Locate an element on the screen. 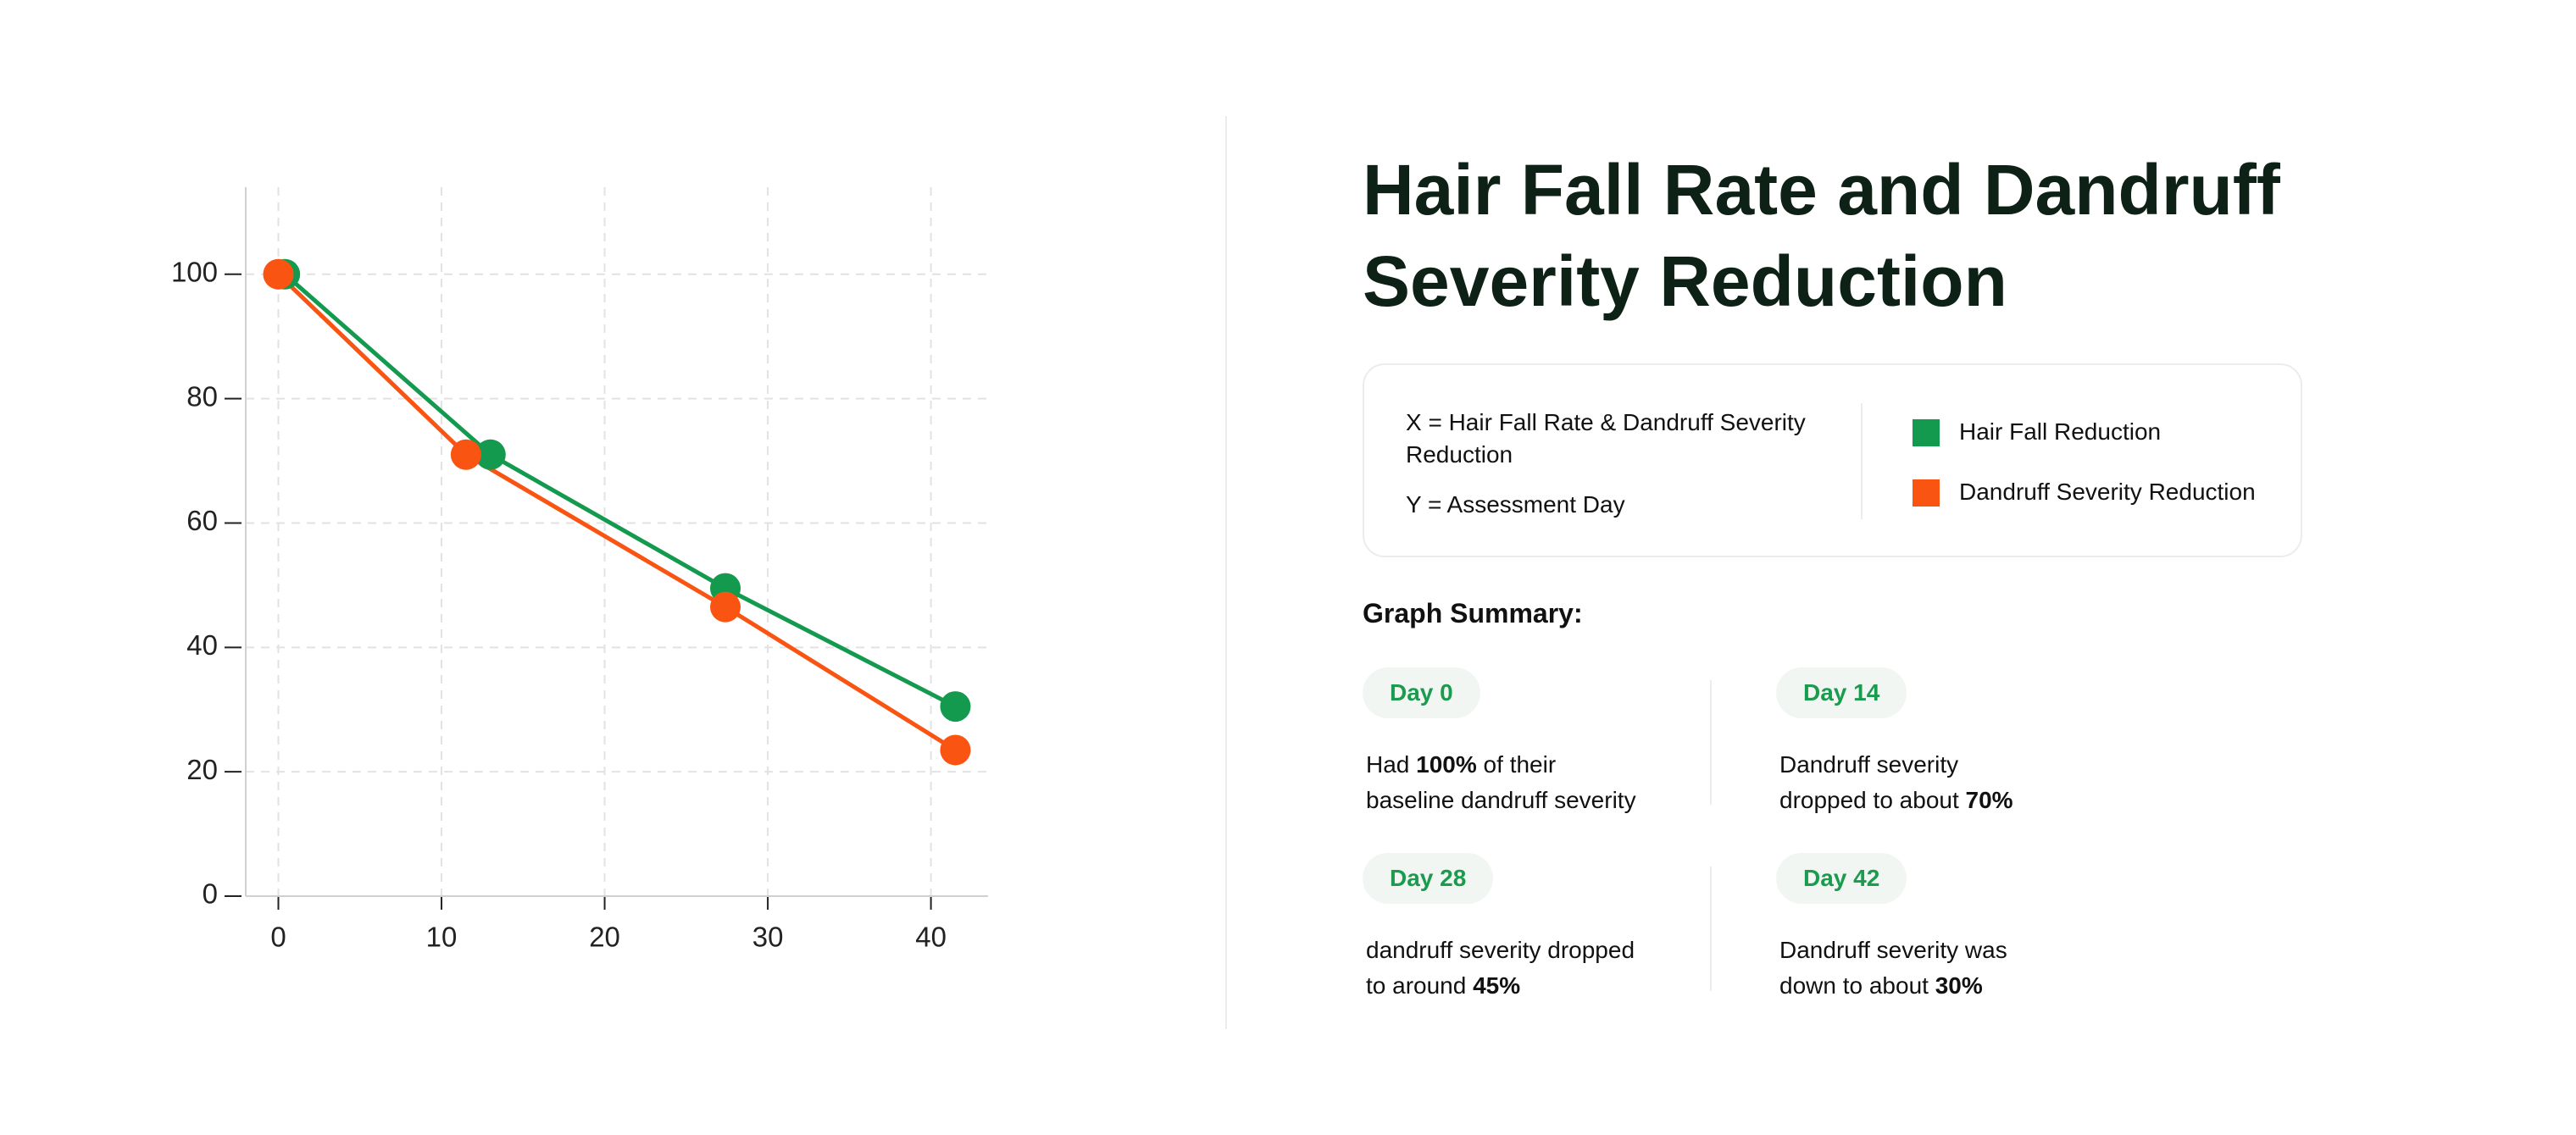  summary-line: Dandruff severity was is located at coordinates (1893, 950).